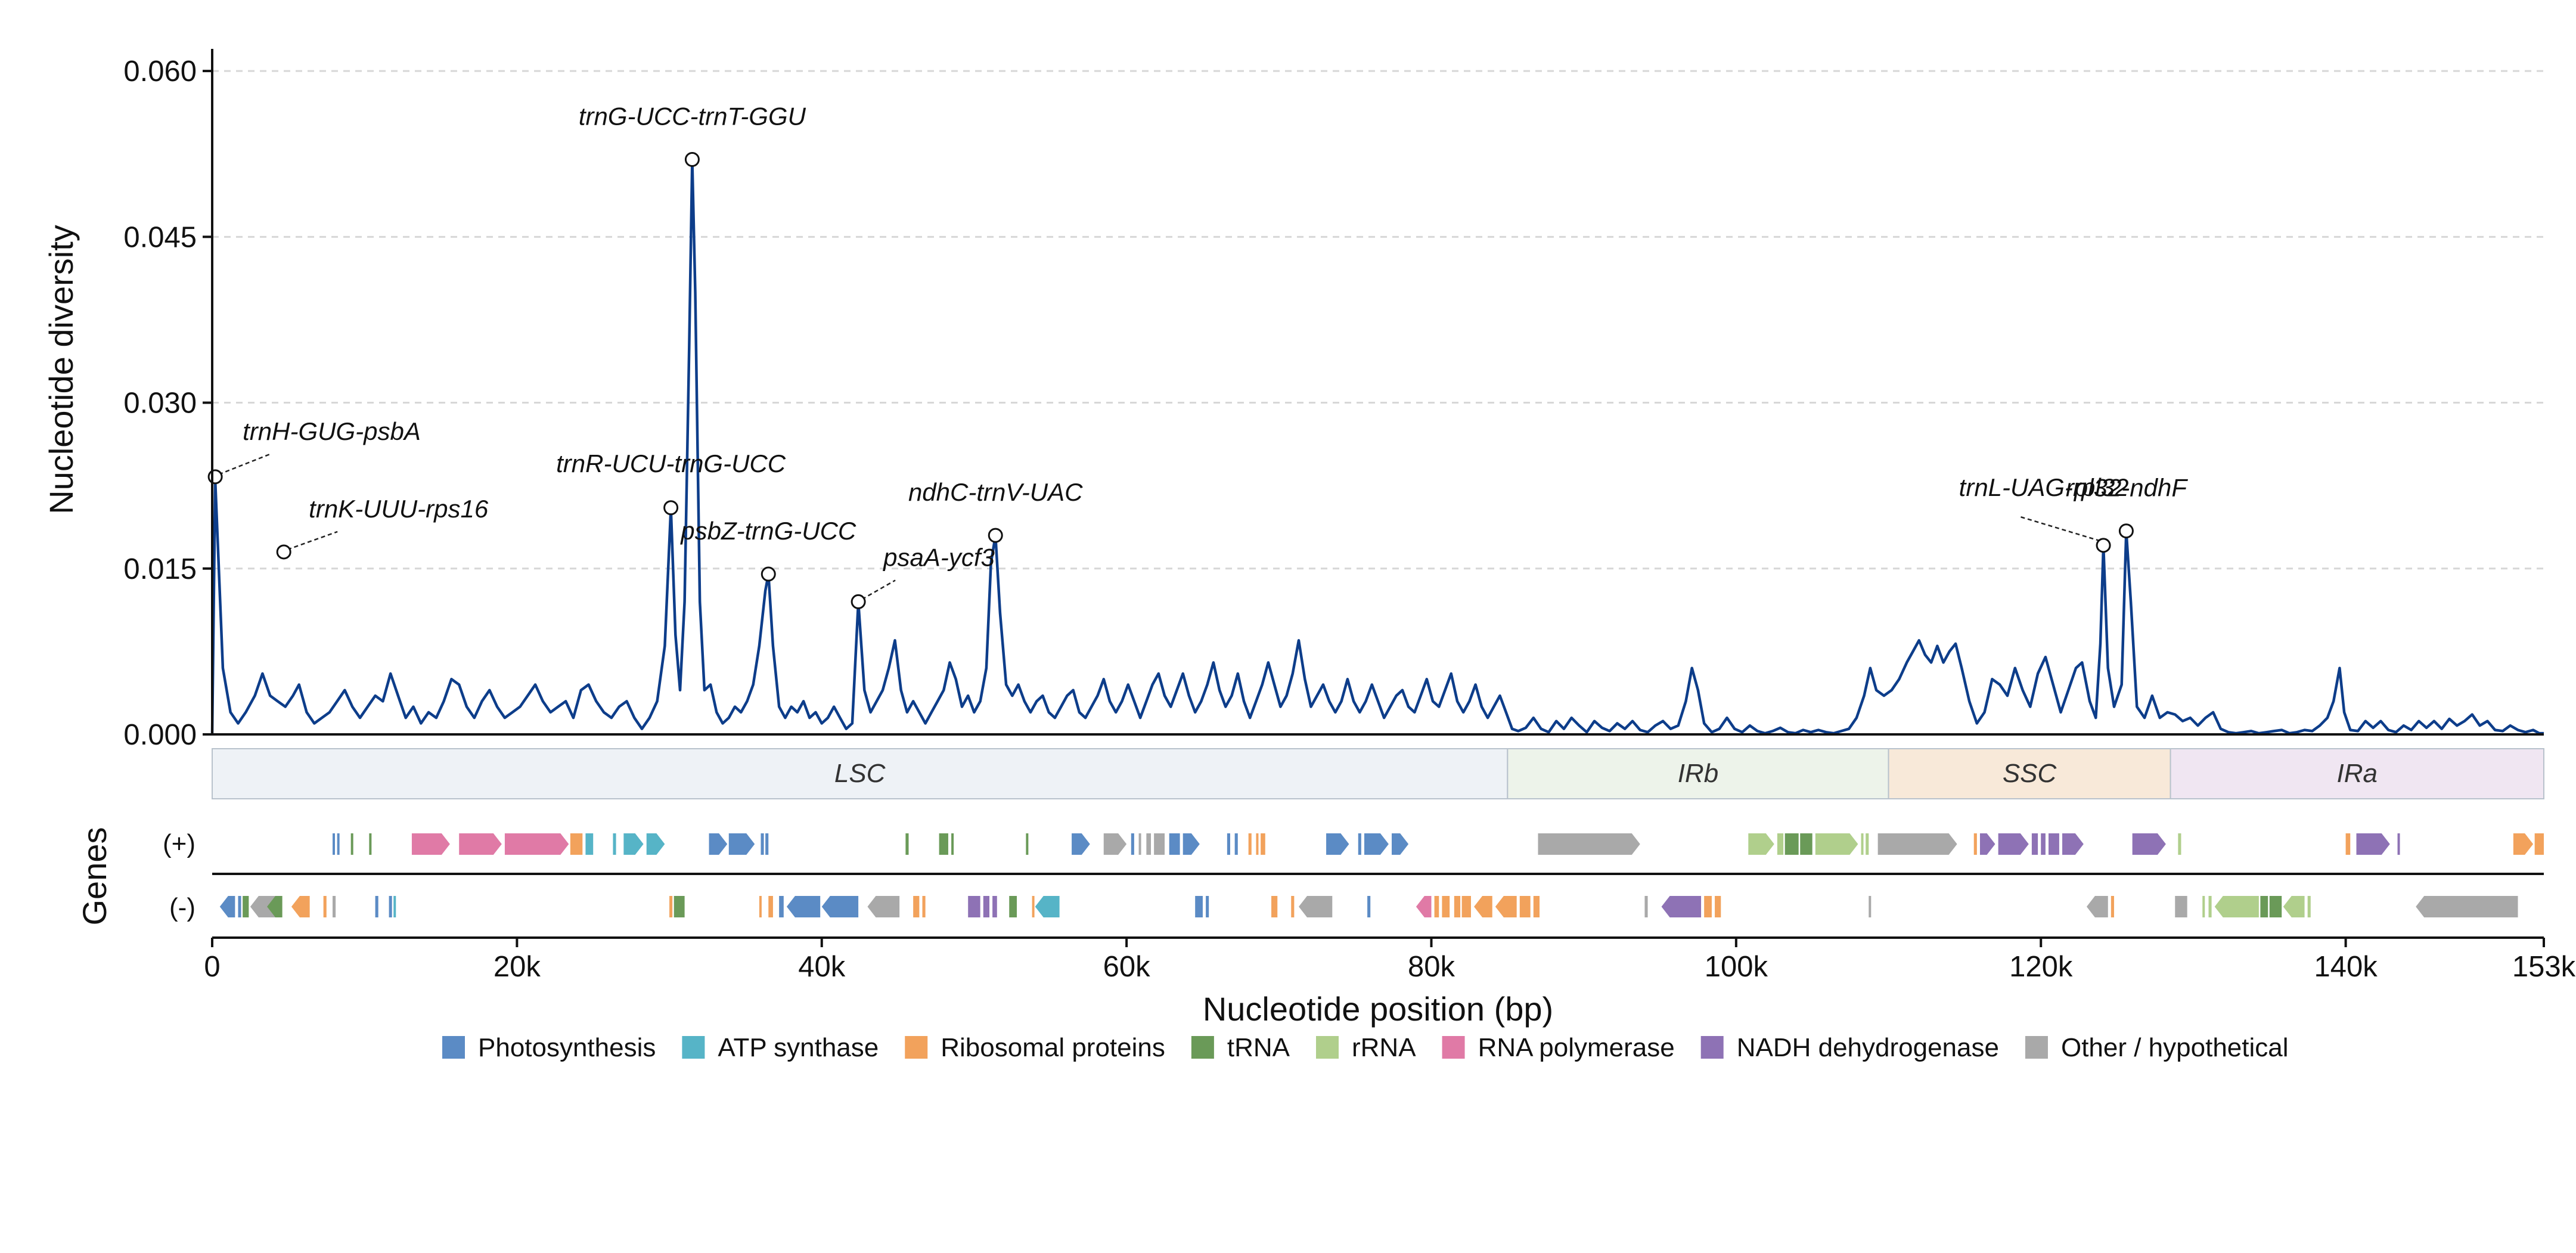  What do you see at coordinates (453, 1047) in the screenshot?
I see `legend-swatch-photo` at bounding box center [453, 1047].